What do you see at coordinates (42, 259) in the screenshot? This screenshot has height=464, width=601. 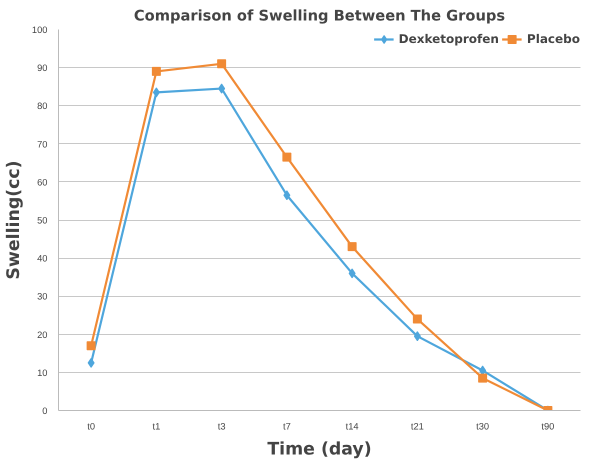 I see `y-tick-label: 40` at bounding box center [42, 259].